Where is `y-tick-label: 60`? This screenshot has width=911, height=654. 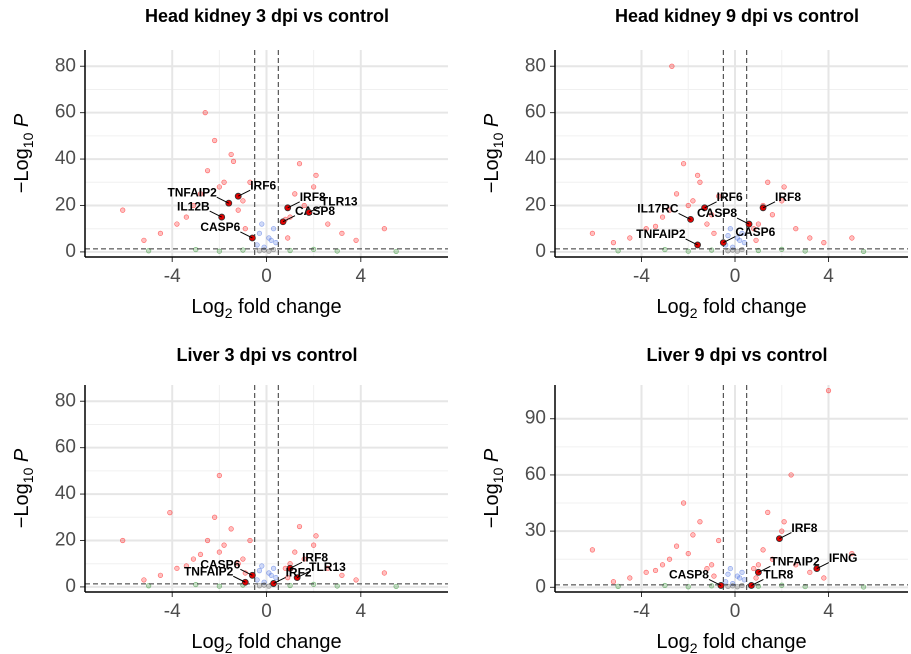 y-tick-label: 60 is located at coordinates (65, 112).